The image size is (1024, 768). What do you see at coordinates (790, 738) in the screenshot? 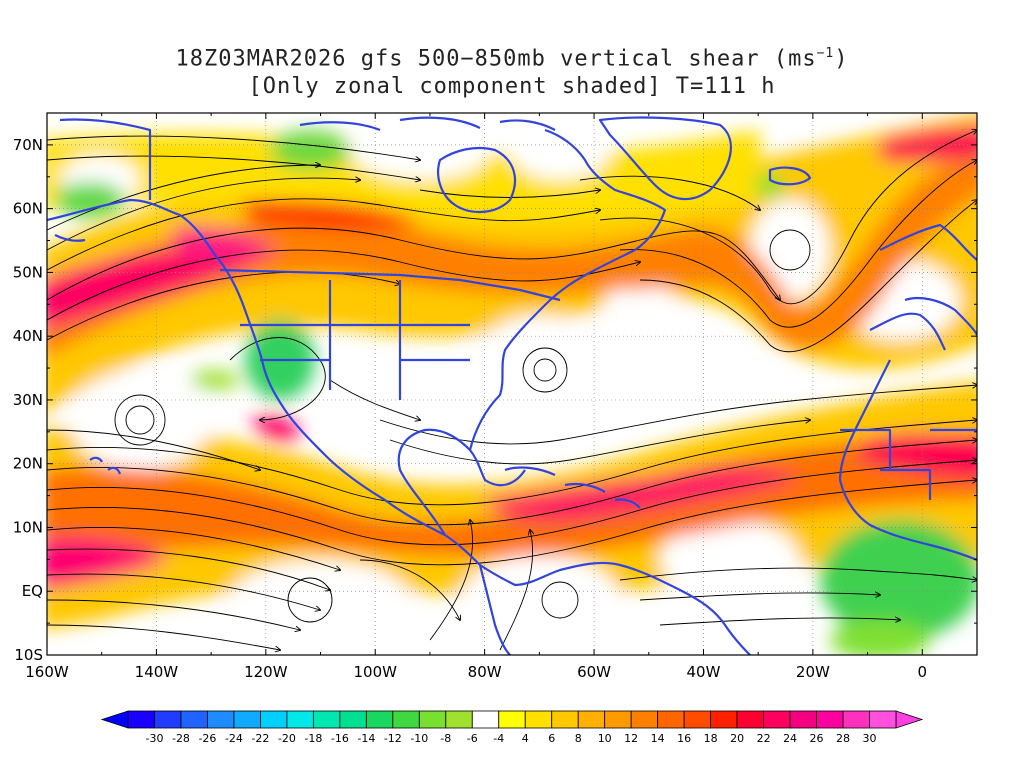
I see `colorbar-label: 24` at bounding box center [790, 738].